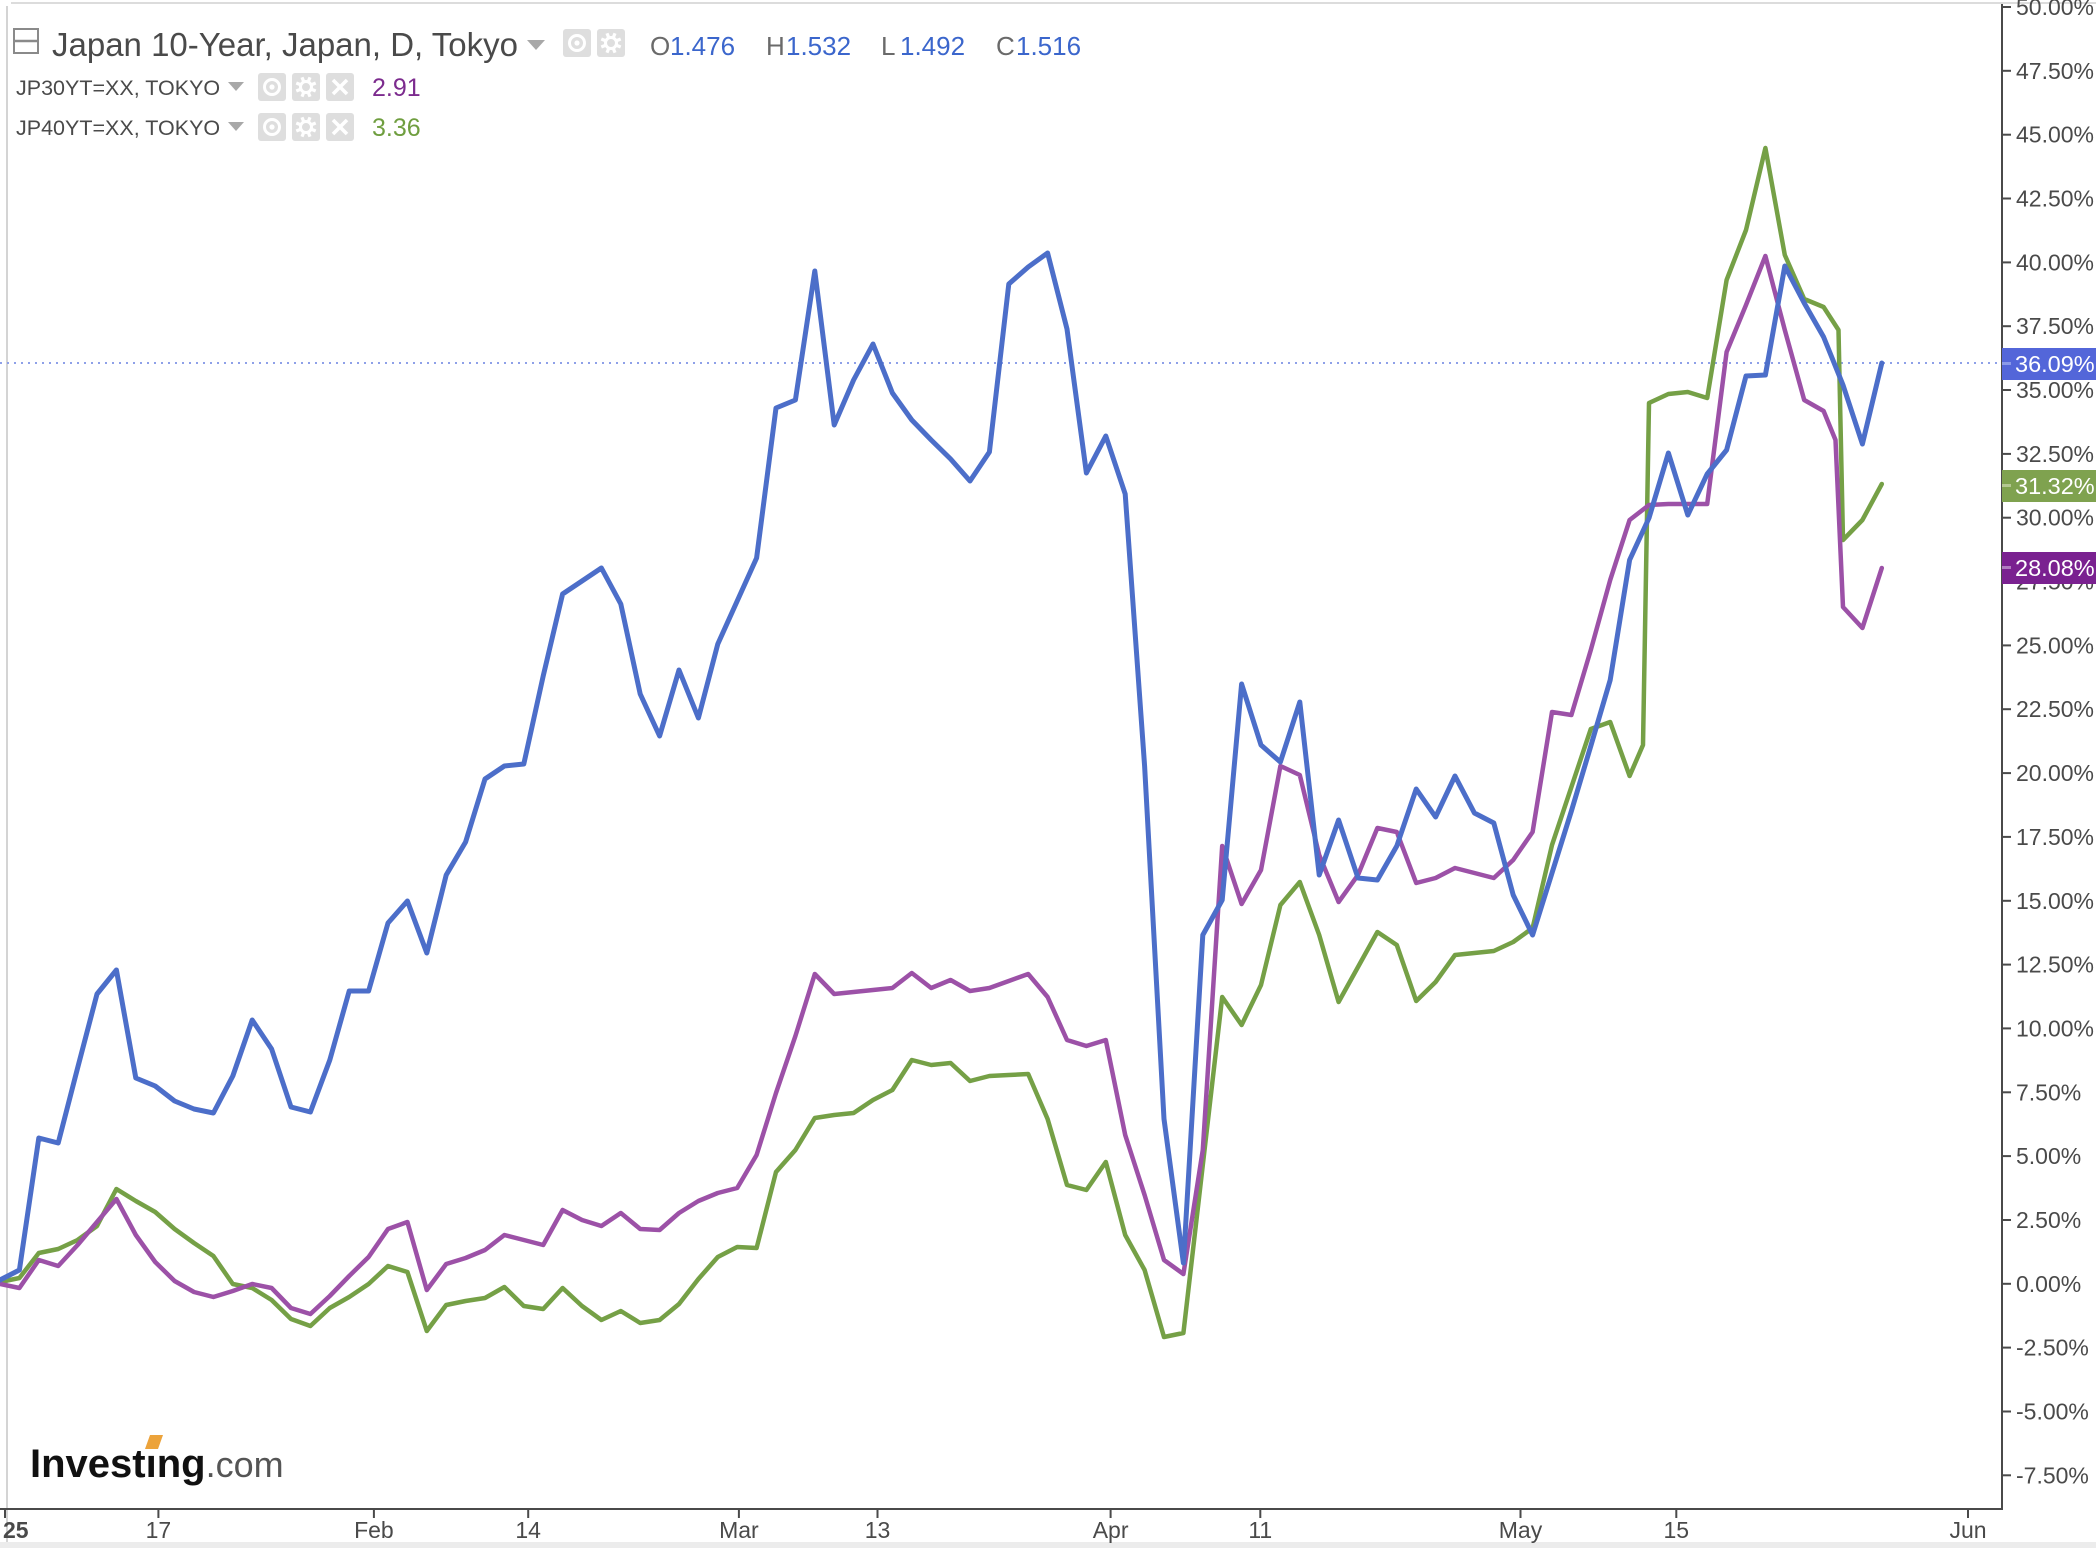  What do you see at coordinates (2048, 1220) in the screenshot?
I see `svg-text: 2.50%` at bounding box center [2048, 1220].